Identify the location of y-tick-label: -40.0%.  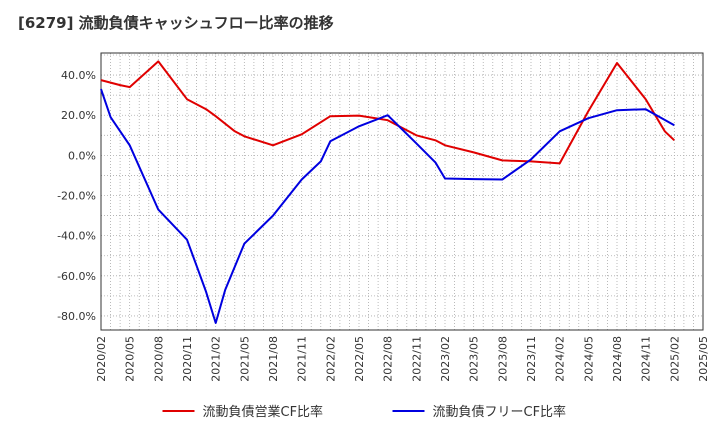
(76, 236).